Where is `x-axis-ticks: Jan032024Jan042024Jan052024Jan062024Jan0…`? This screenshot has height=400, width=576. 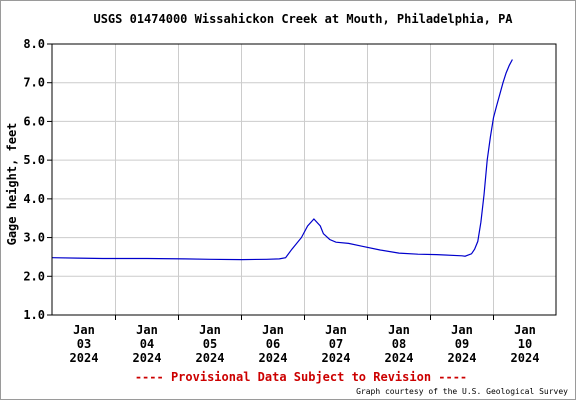
x-axis-ticks: Jan032024Jan042024Jan052024Jan062024Jan0… is located at coordinates (305, 340).